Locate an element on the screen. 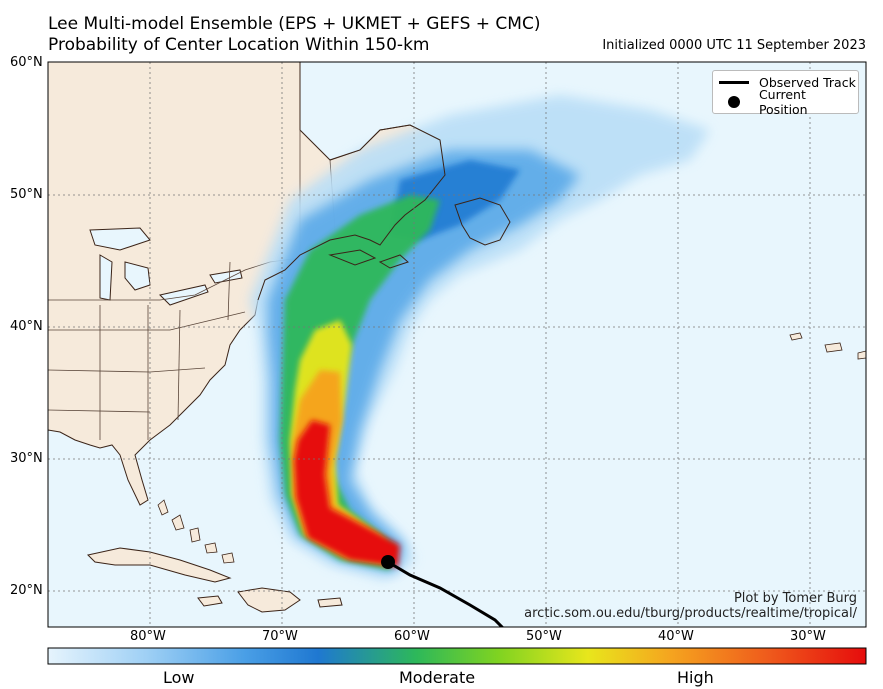 Image resolution: width=883 pixels, height=689 pixels. colorbar is located at coordinates (457, 656).